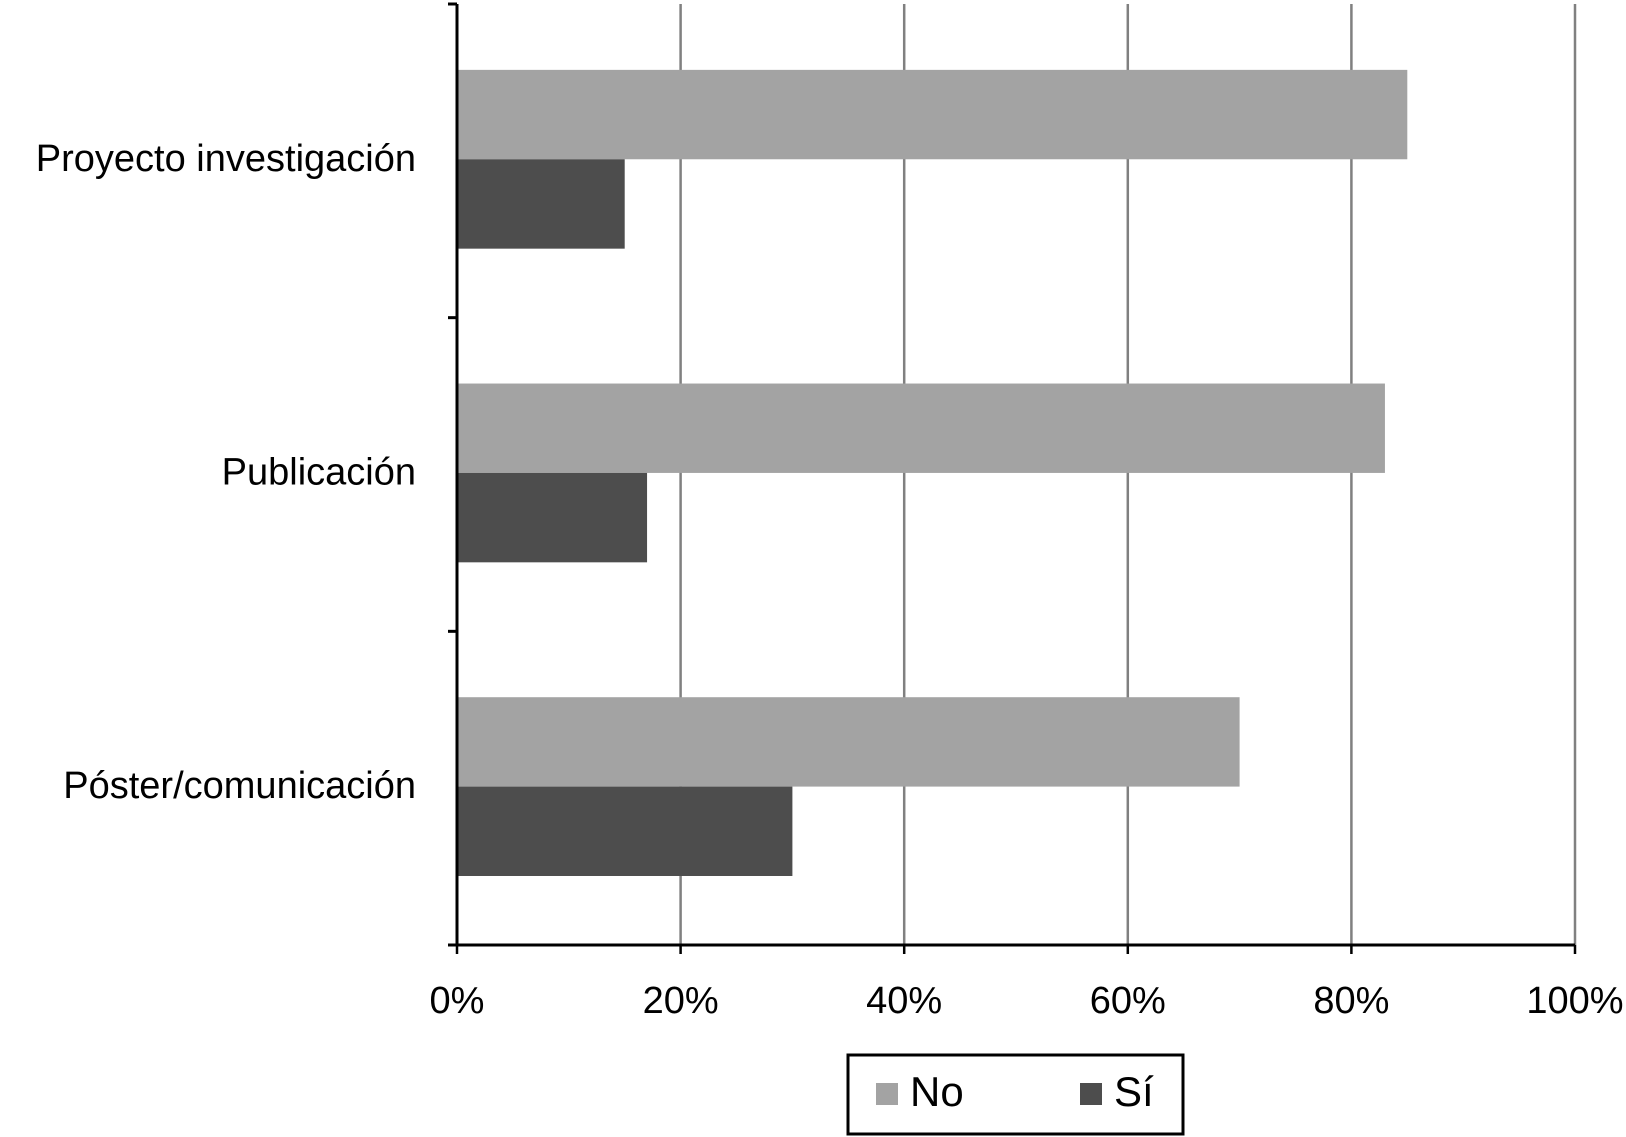 Image resolution: width=1626 pixels, height=1137 pixels. Describe the element at coordinates (319, 473) in the screenshot. I see `y-tick-label: Publicación` at that location.